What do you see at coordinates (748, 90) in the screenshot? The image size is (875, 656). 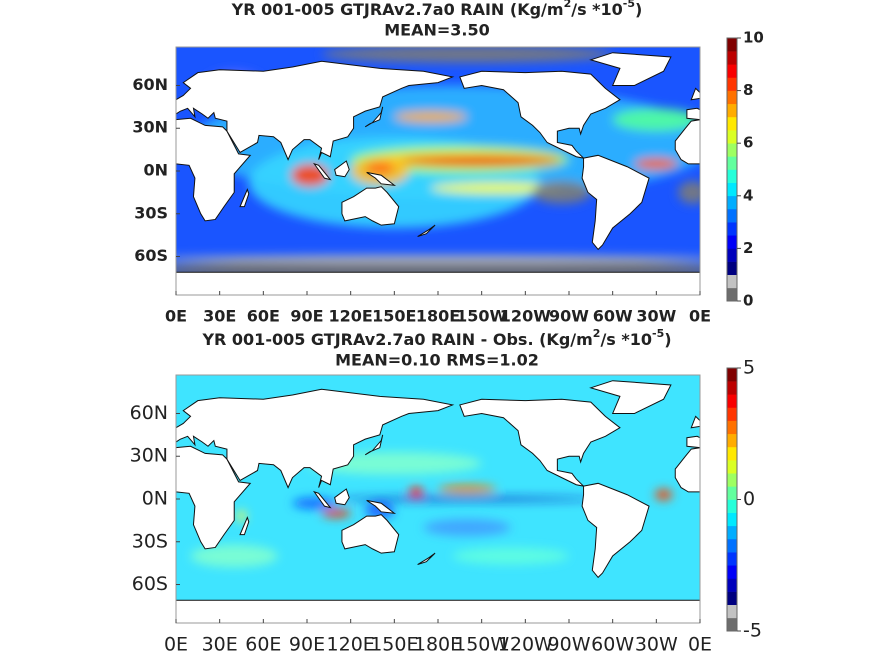 I see `colorbar-tick-label: 8` at bounding box center [748, 90].